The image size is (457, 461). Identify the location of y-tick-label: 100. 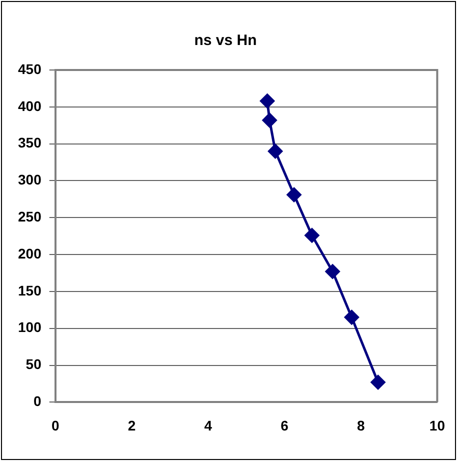
(30, 327).